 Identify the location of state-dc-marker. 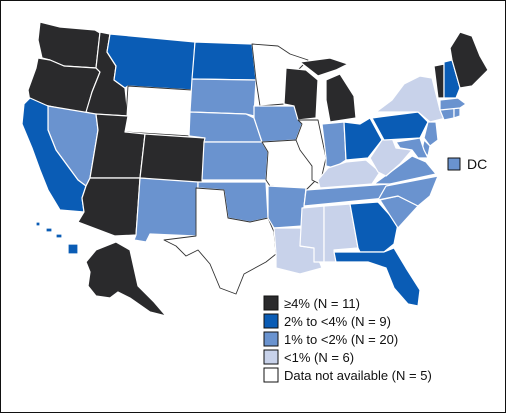
(454, 164).